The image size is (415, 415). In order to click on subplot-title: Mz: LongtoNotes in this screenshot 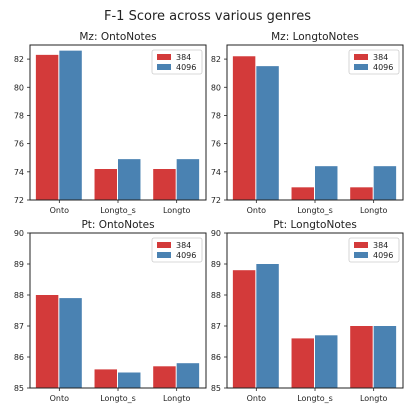, I will do `click(315, 37)`.